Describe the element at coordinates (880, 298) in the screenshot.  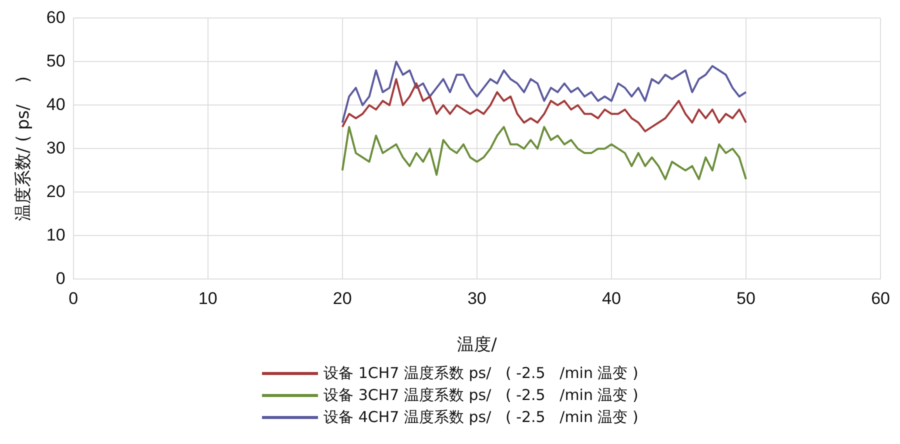
I see `x-tick-label: 60` at that location.